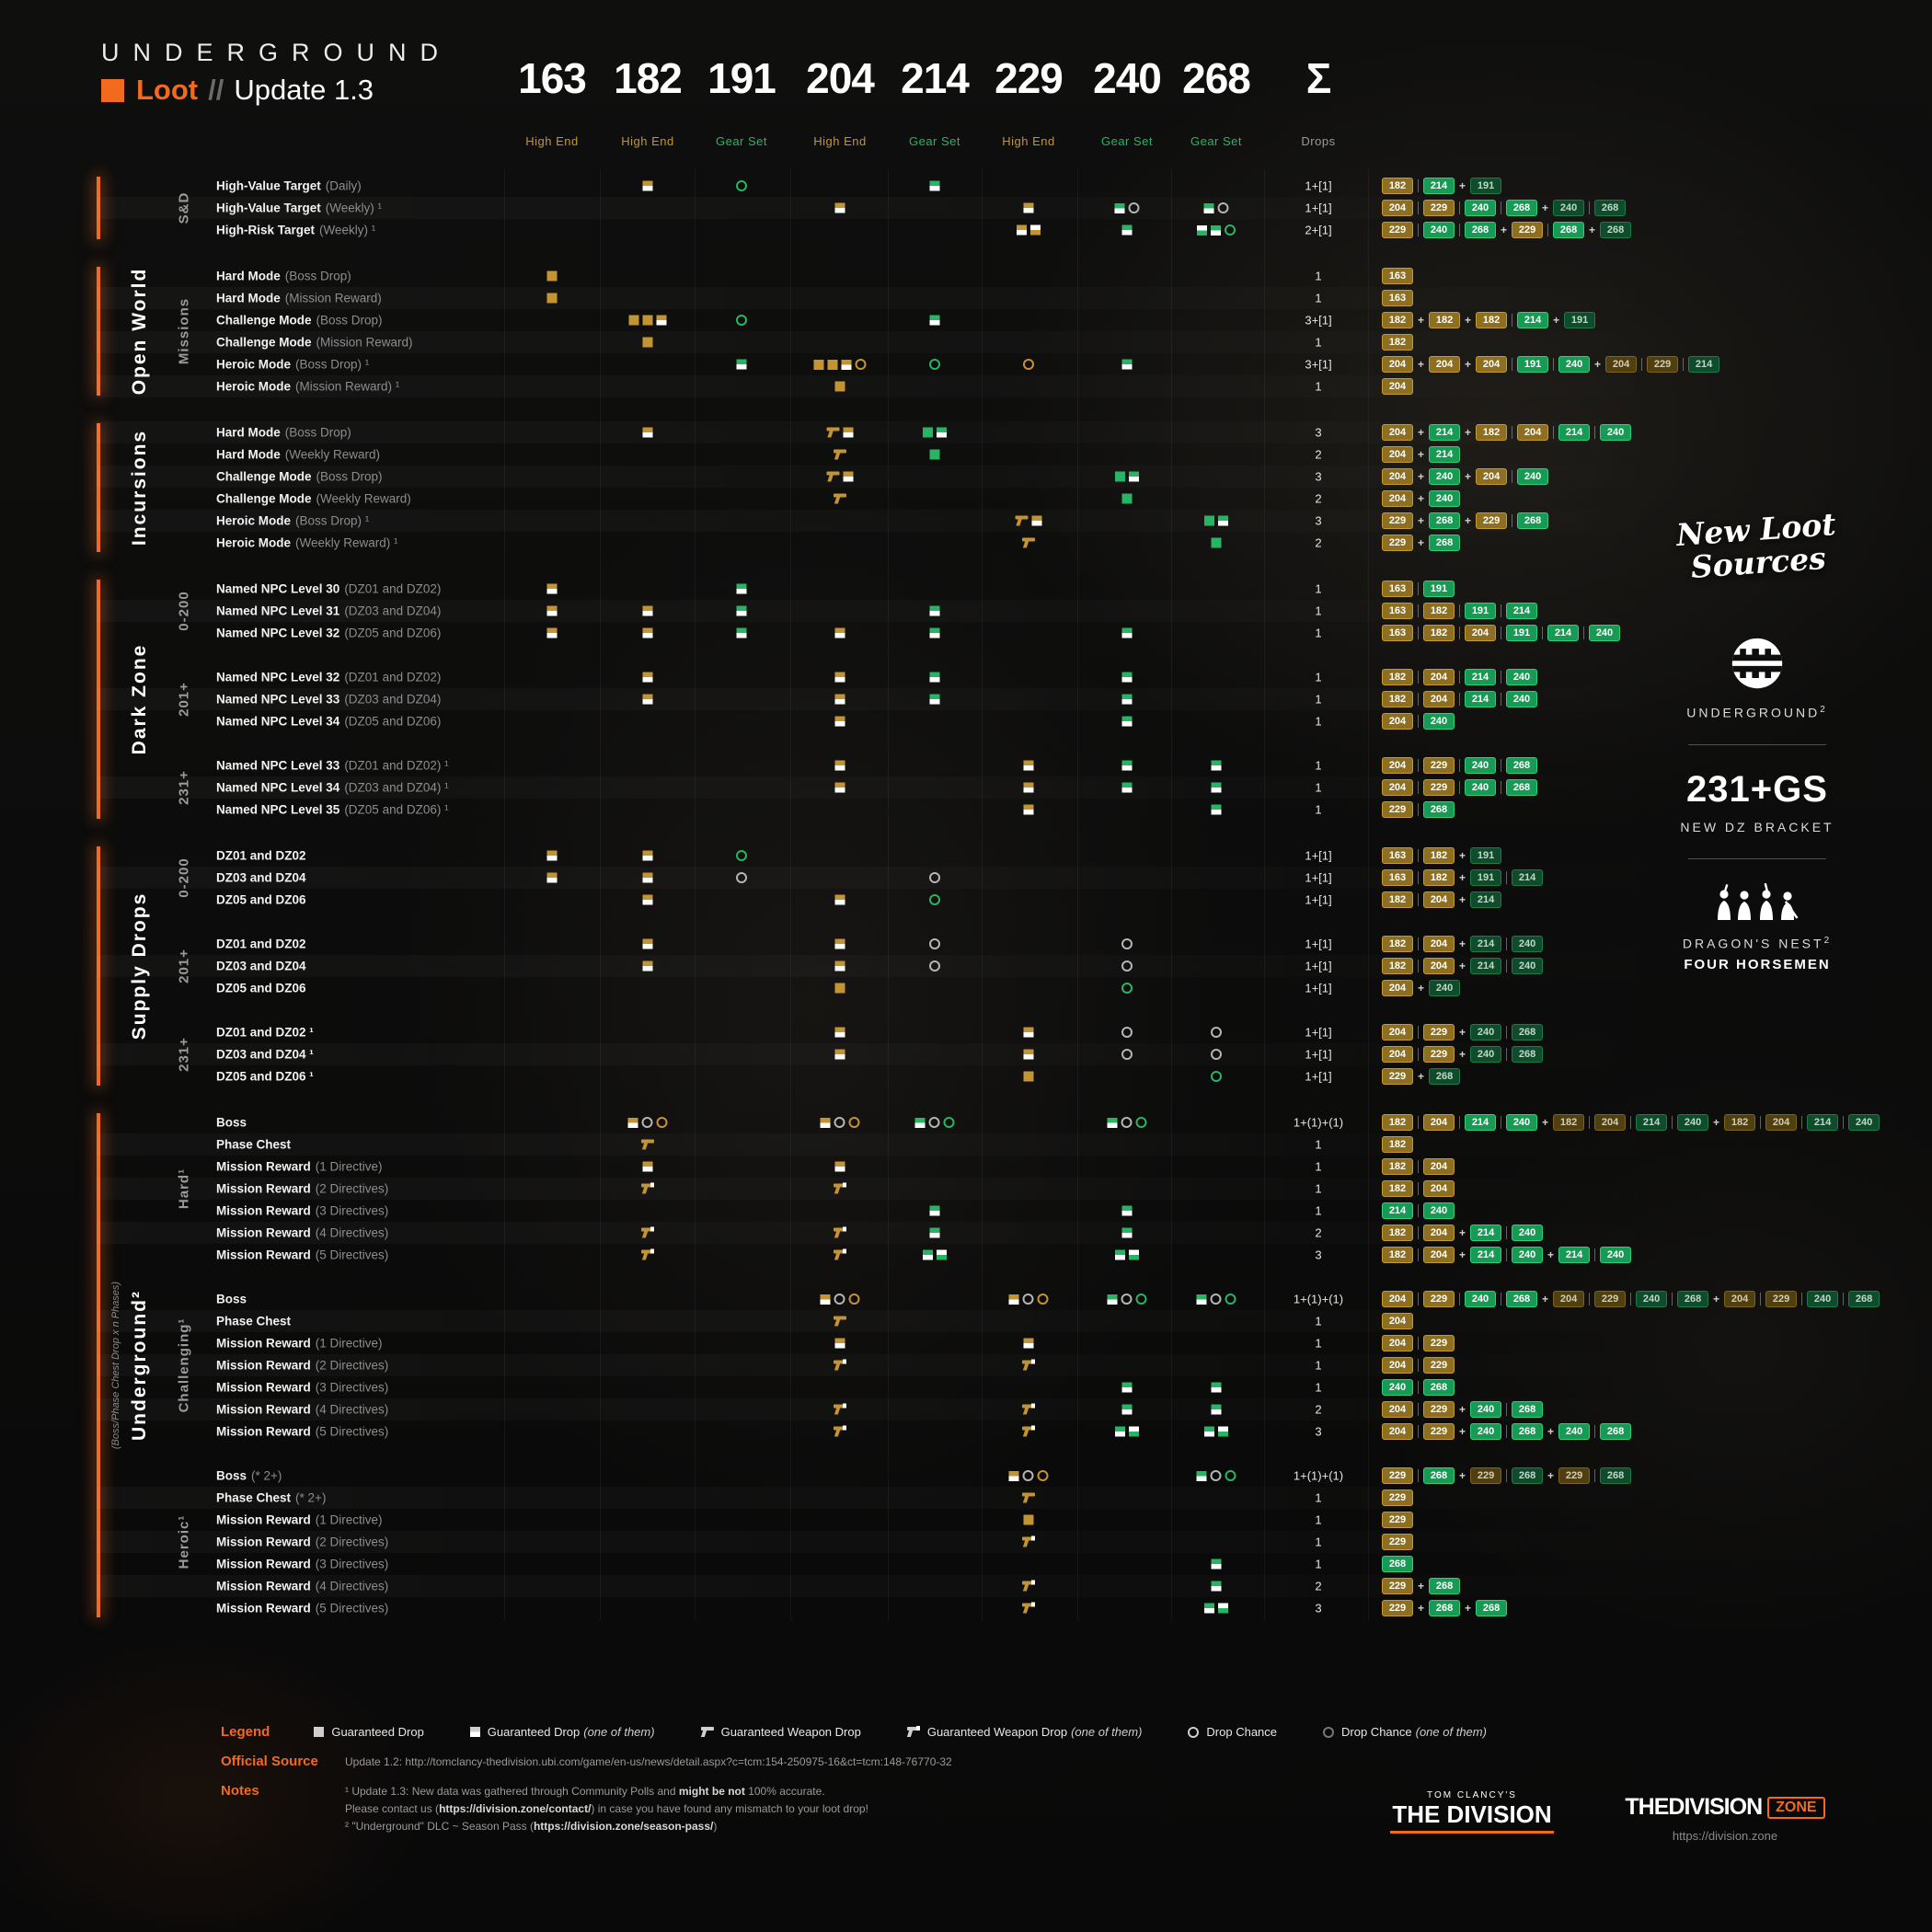 This screenshot has height=1932, width=1932. Describe the element at coordinates (897, 1520) in the screenshot. I see `table-row: Mission Reward (1 Directive) 1 229` at that location.